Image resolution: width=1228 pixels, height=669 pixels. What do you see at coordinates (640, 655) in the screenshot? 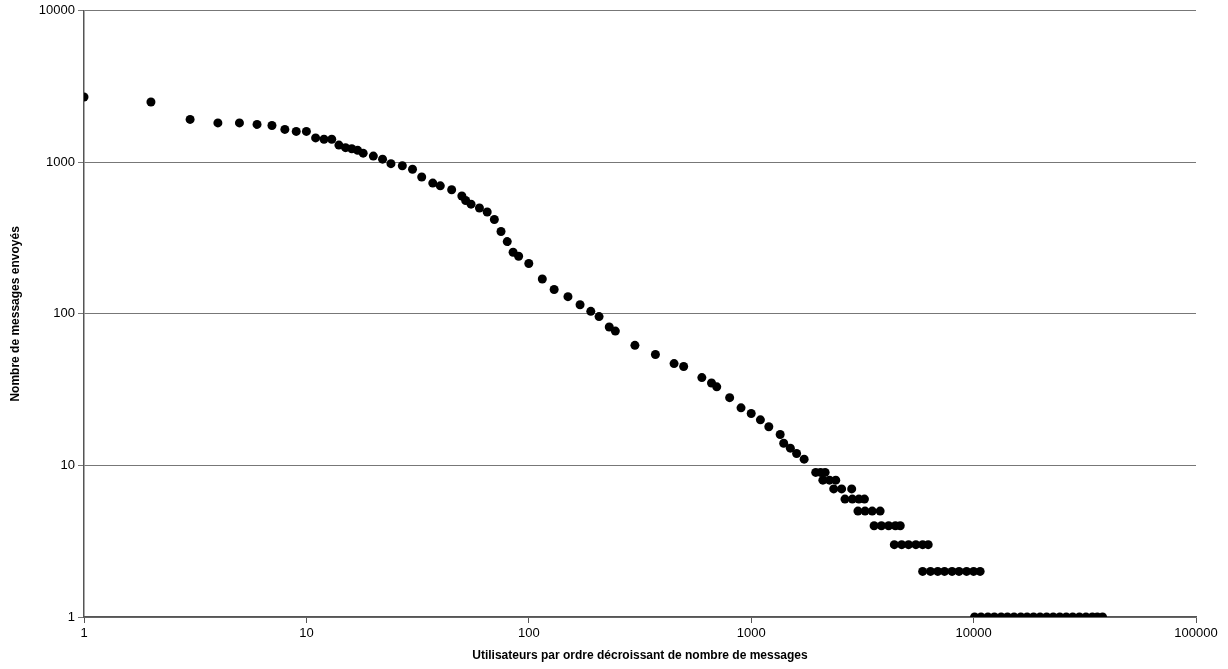
I see `x-axis-title: Utilisateurs par ordre décroissant de nombre de messages` at bounding box center [640, 655].